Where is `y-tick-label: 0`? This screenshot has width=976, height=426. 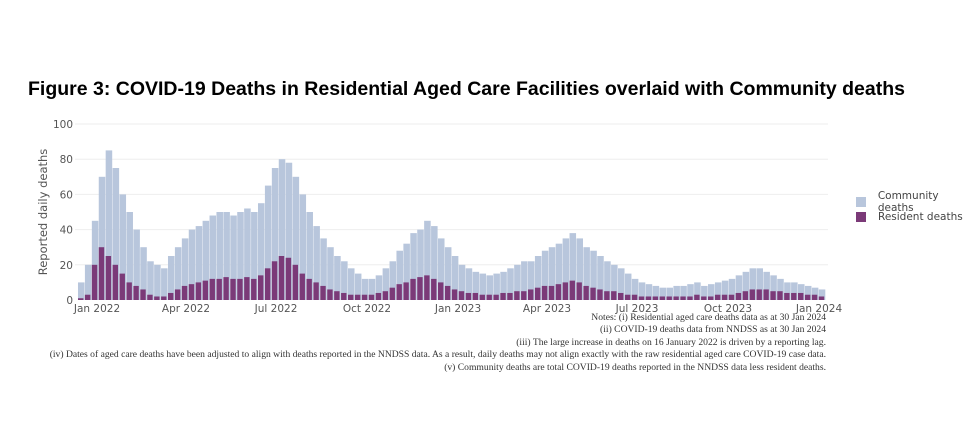
y-tick-label: 0 is located at coordinates (69, 301).